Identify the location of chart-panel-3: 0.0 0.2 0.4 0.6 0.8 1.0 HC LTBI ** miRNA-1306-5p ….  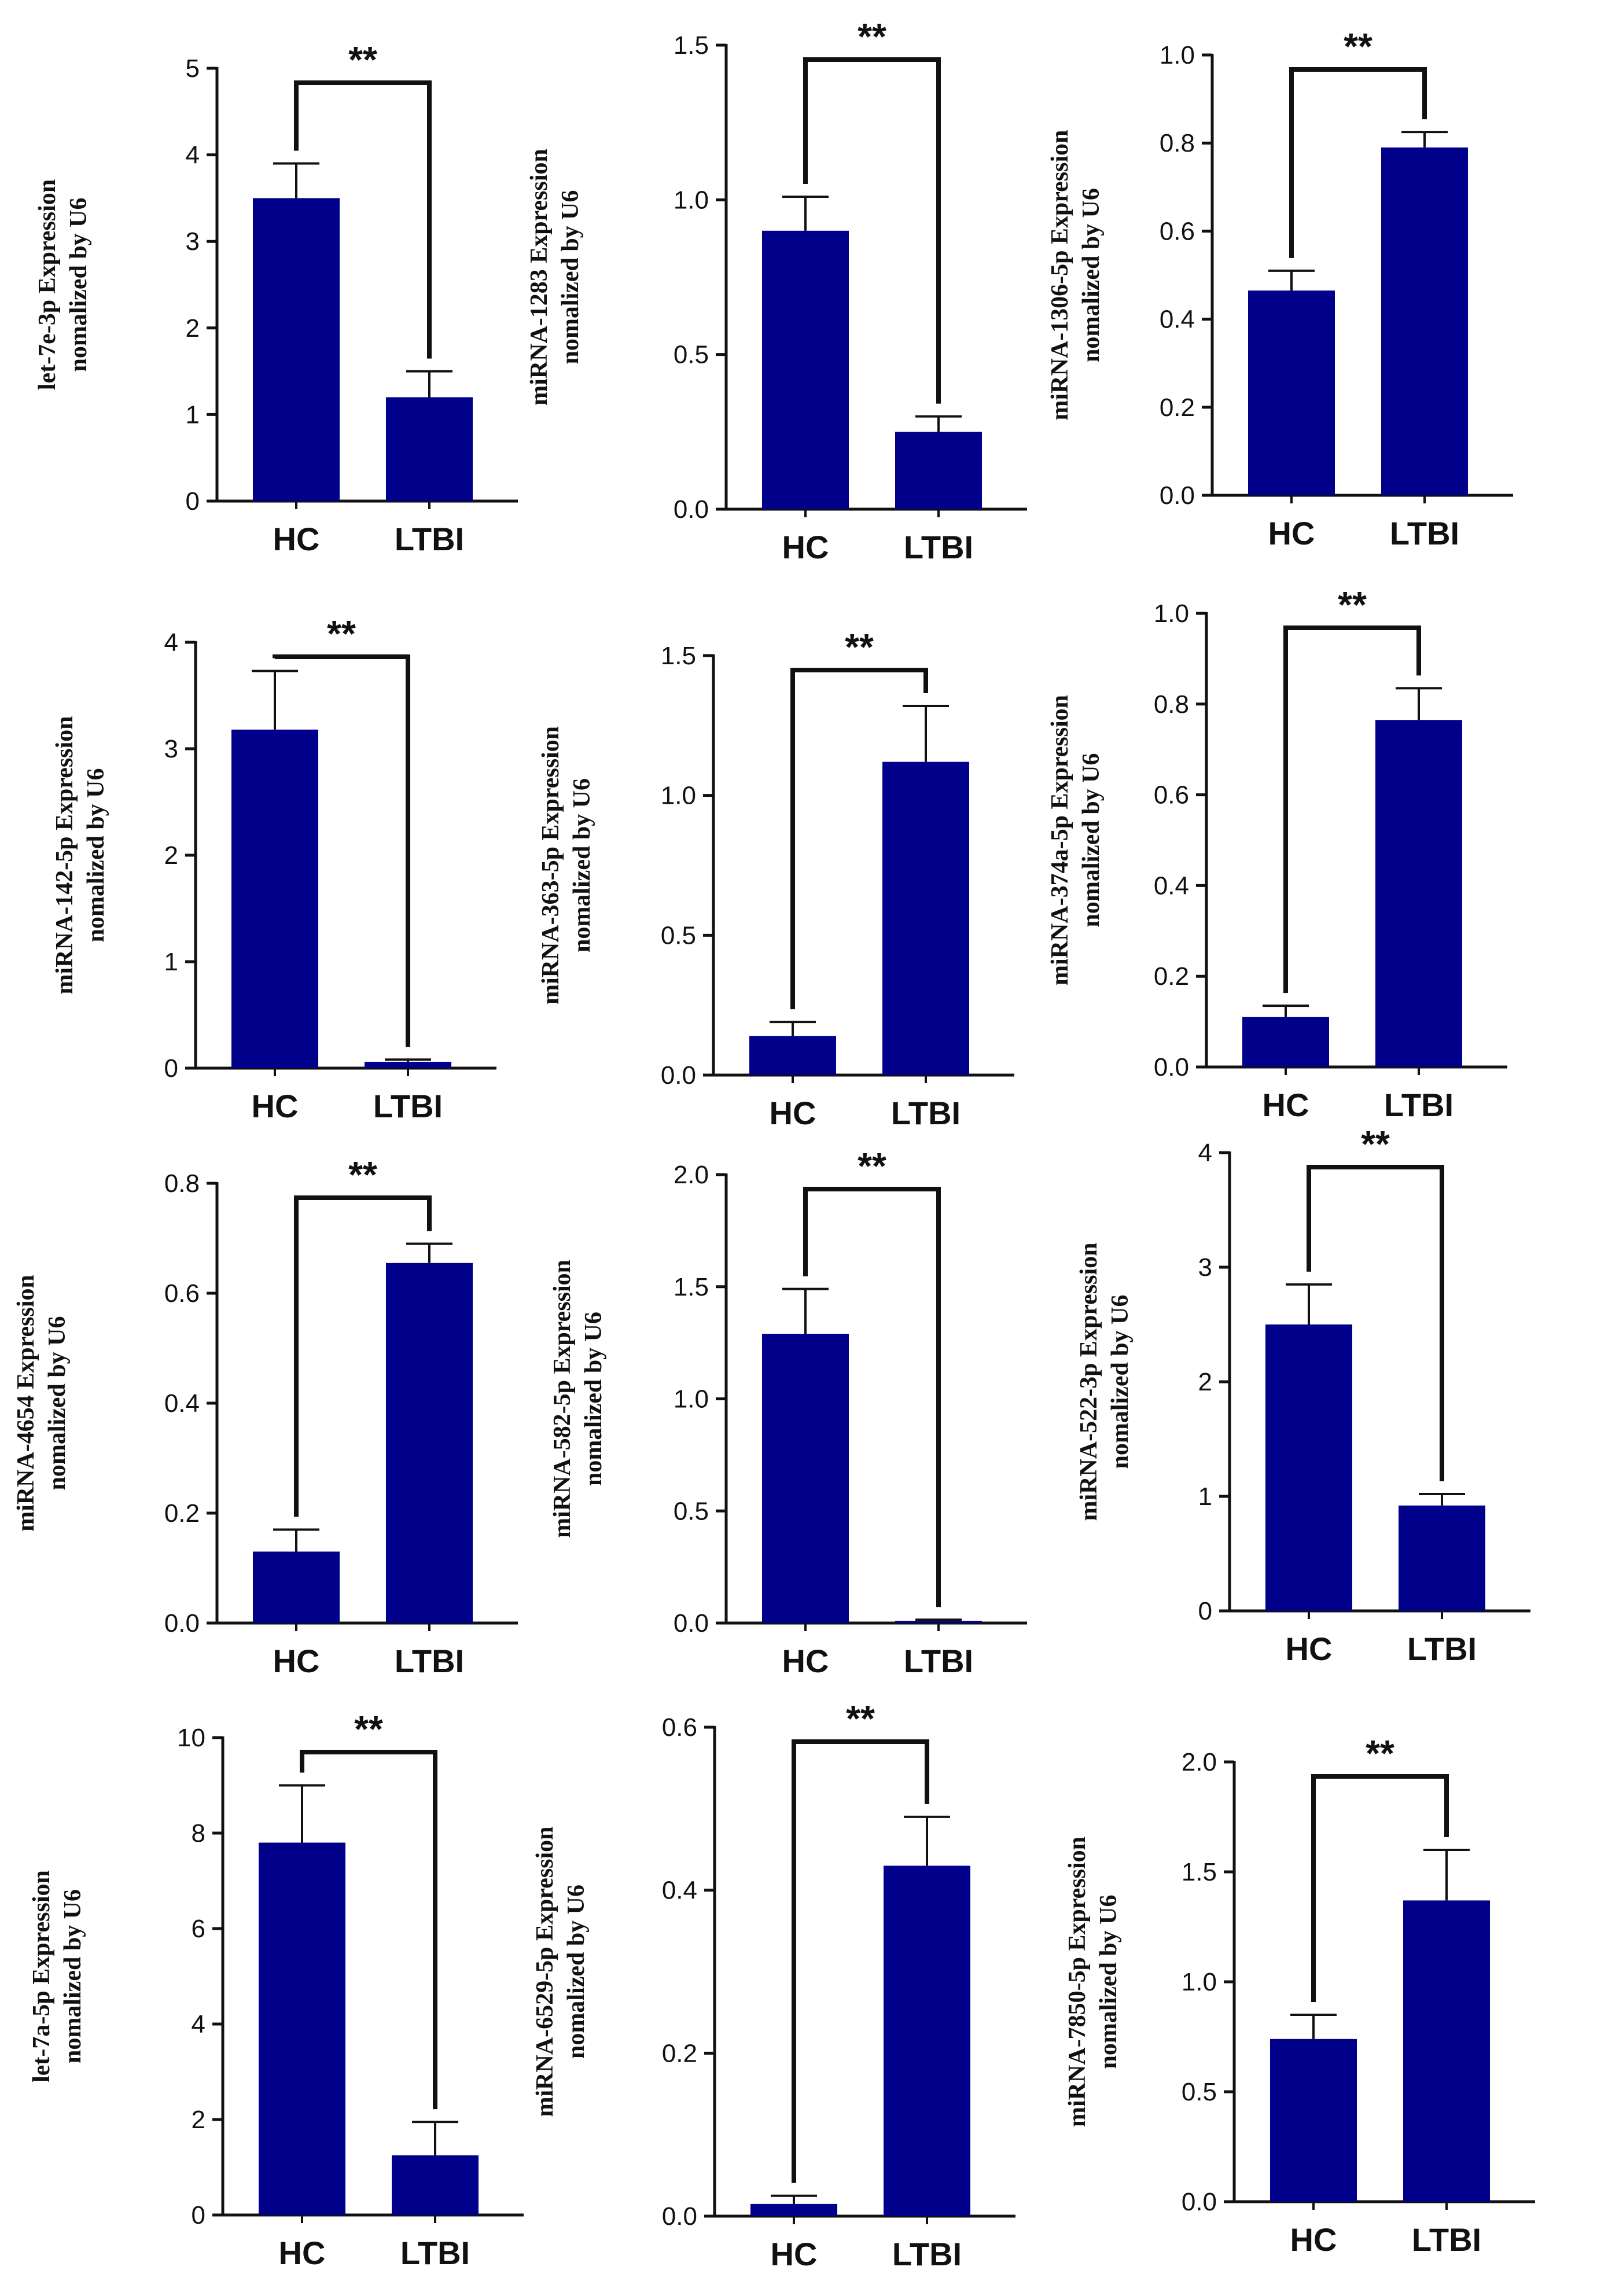
(1280, 288).